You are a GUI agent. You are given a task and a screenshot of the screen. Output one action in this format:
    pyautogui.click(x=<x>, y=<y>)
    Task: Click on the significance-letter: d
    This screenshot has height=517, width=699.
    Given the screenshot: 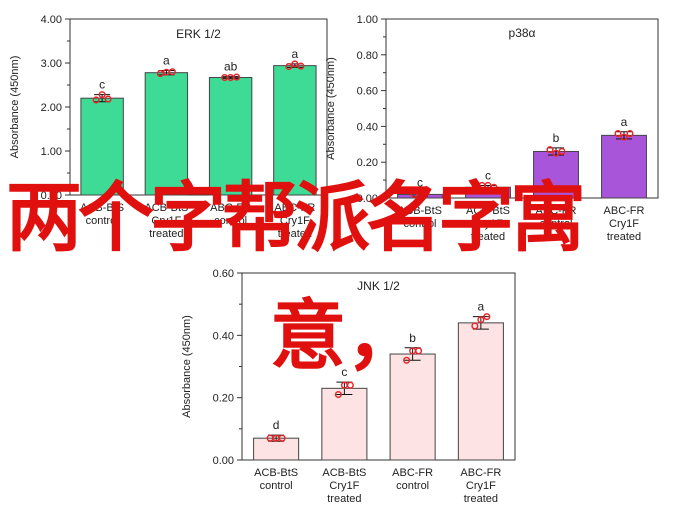 What is the action you would take?
    pyautogui.click(x=276, y=425)
    